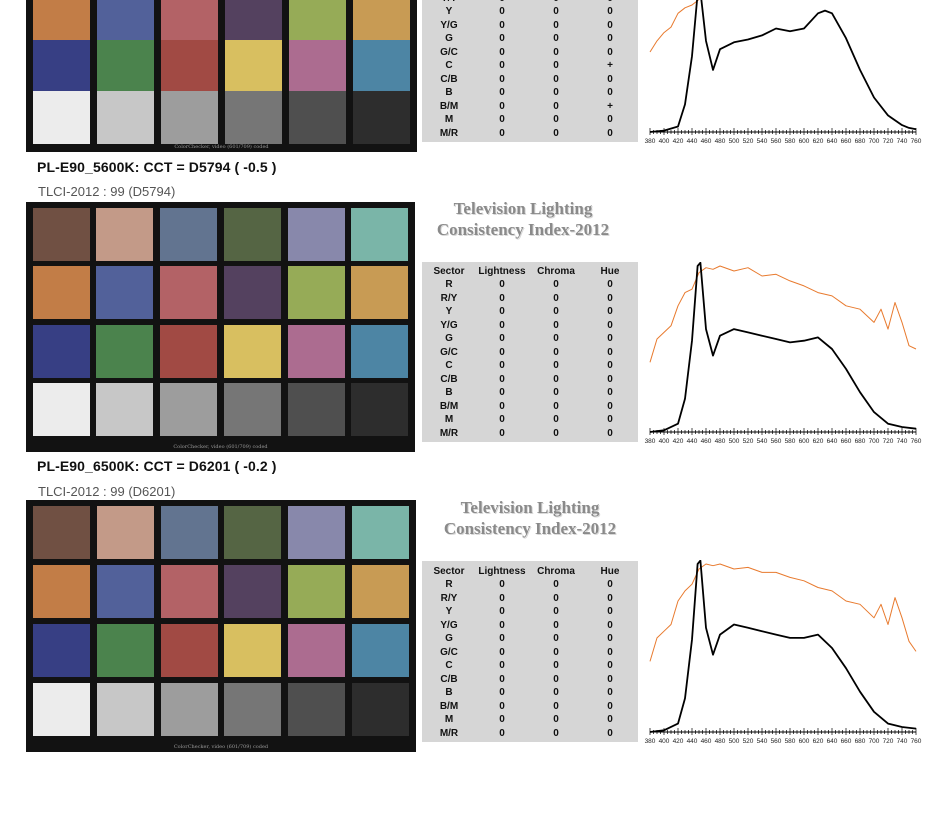 The height and width of the screenshot is (832, 945). What do you see at coordinates (449, 665) in the screenshot?
I see `table-cell: C` at bounding box center [449, 665].